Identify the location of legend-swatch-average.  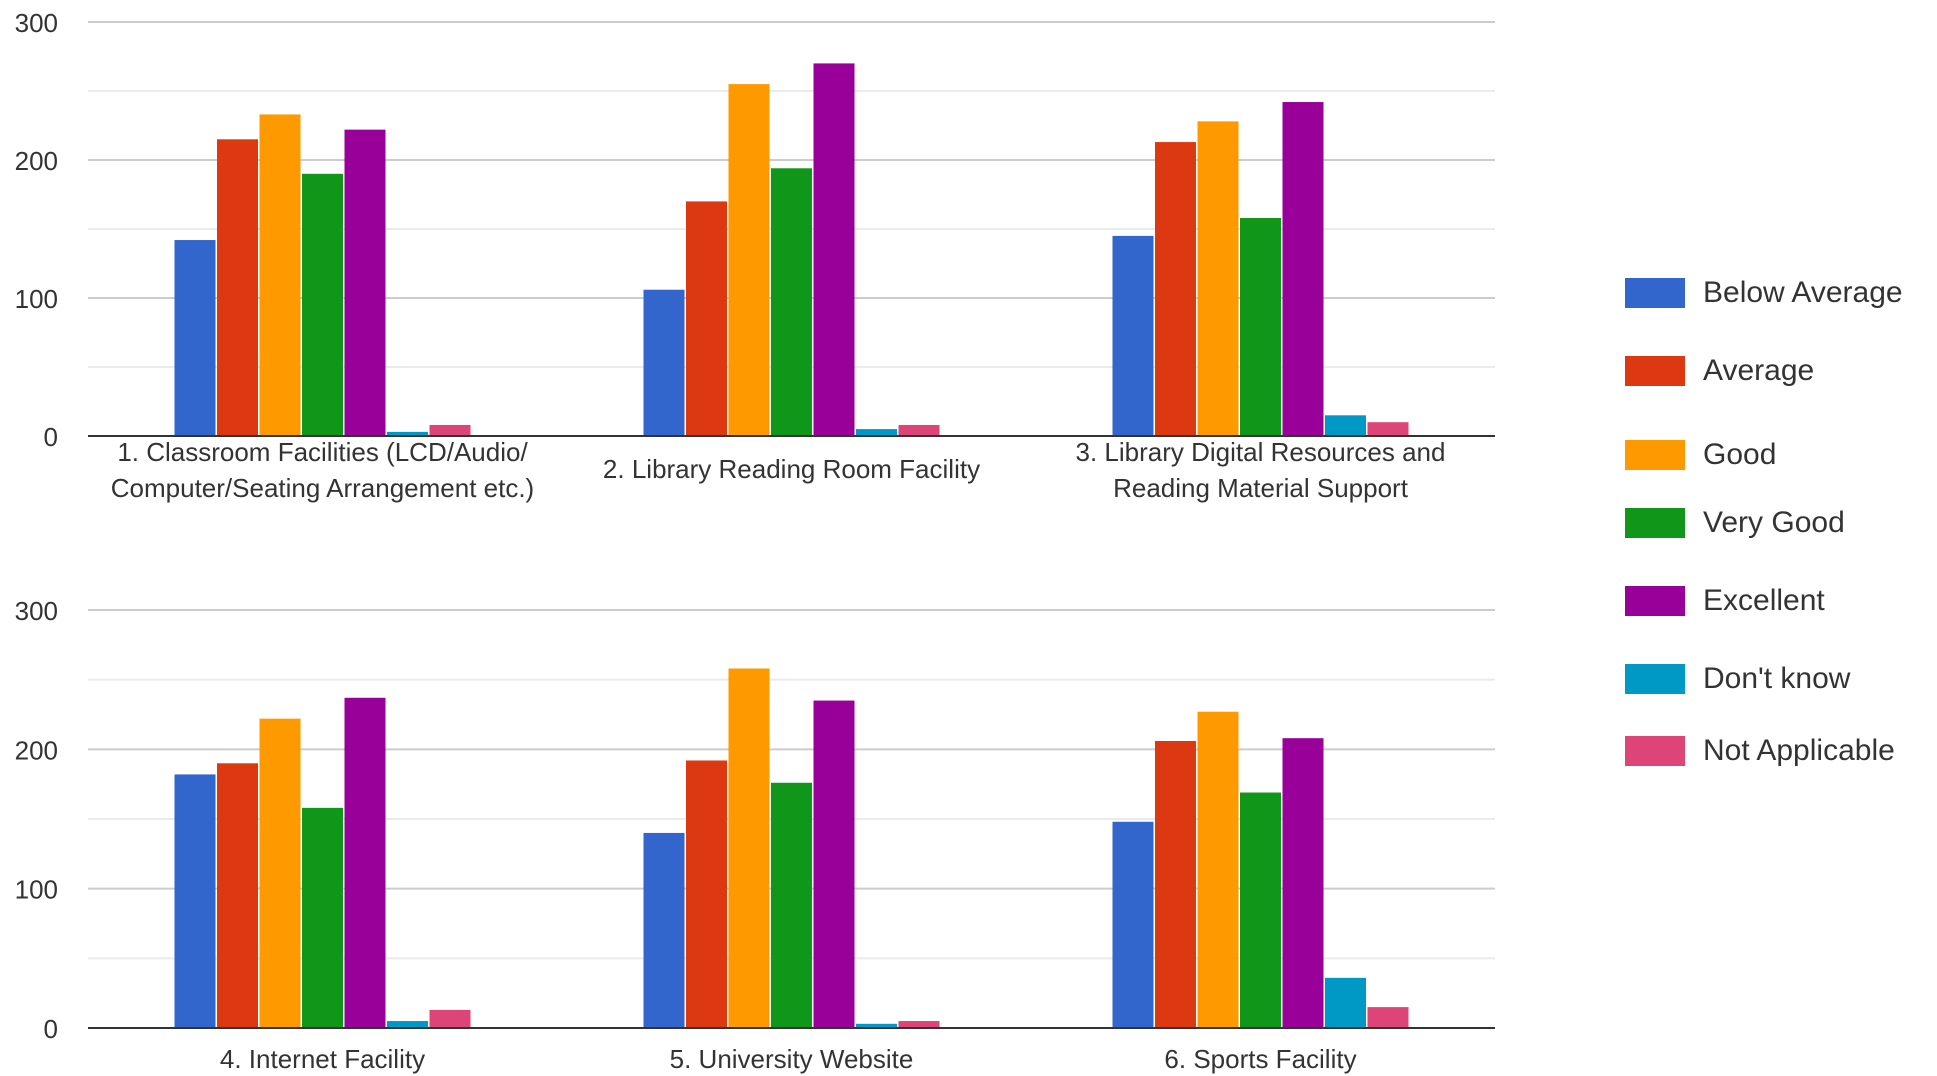
(1655, 371).